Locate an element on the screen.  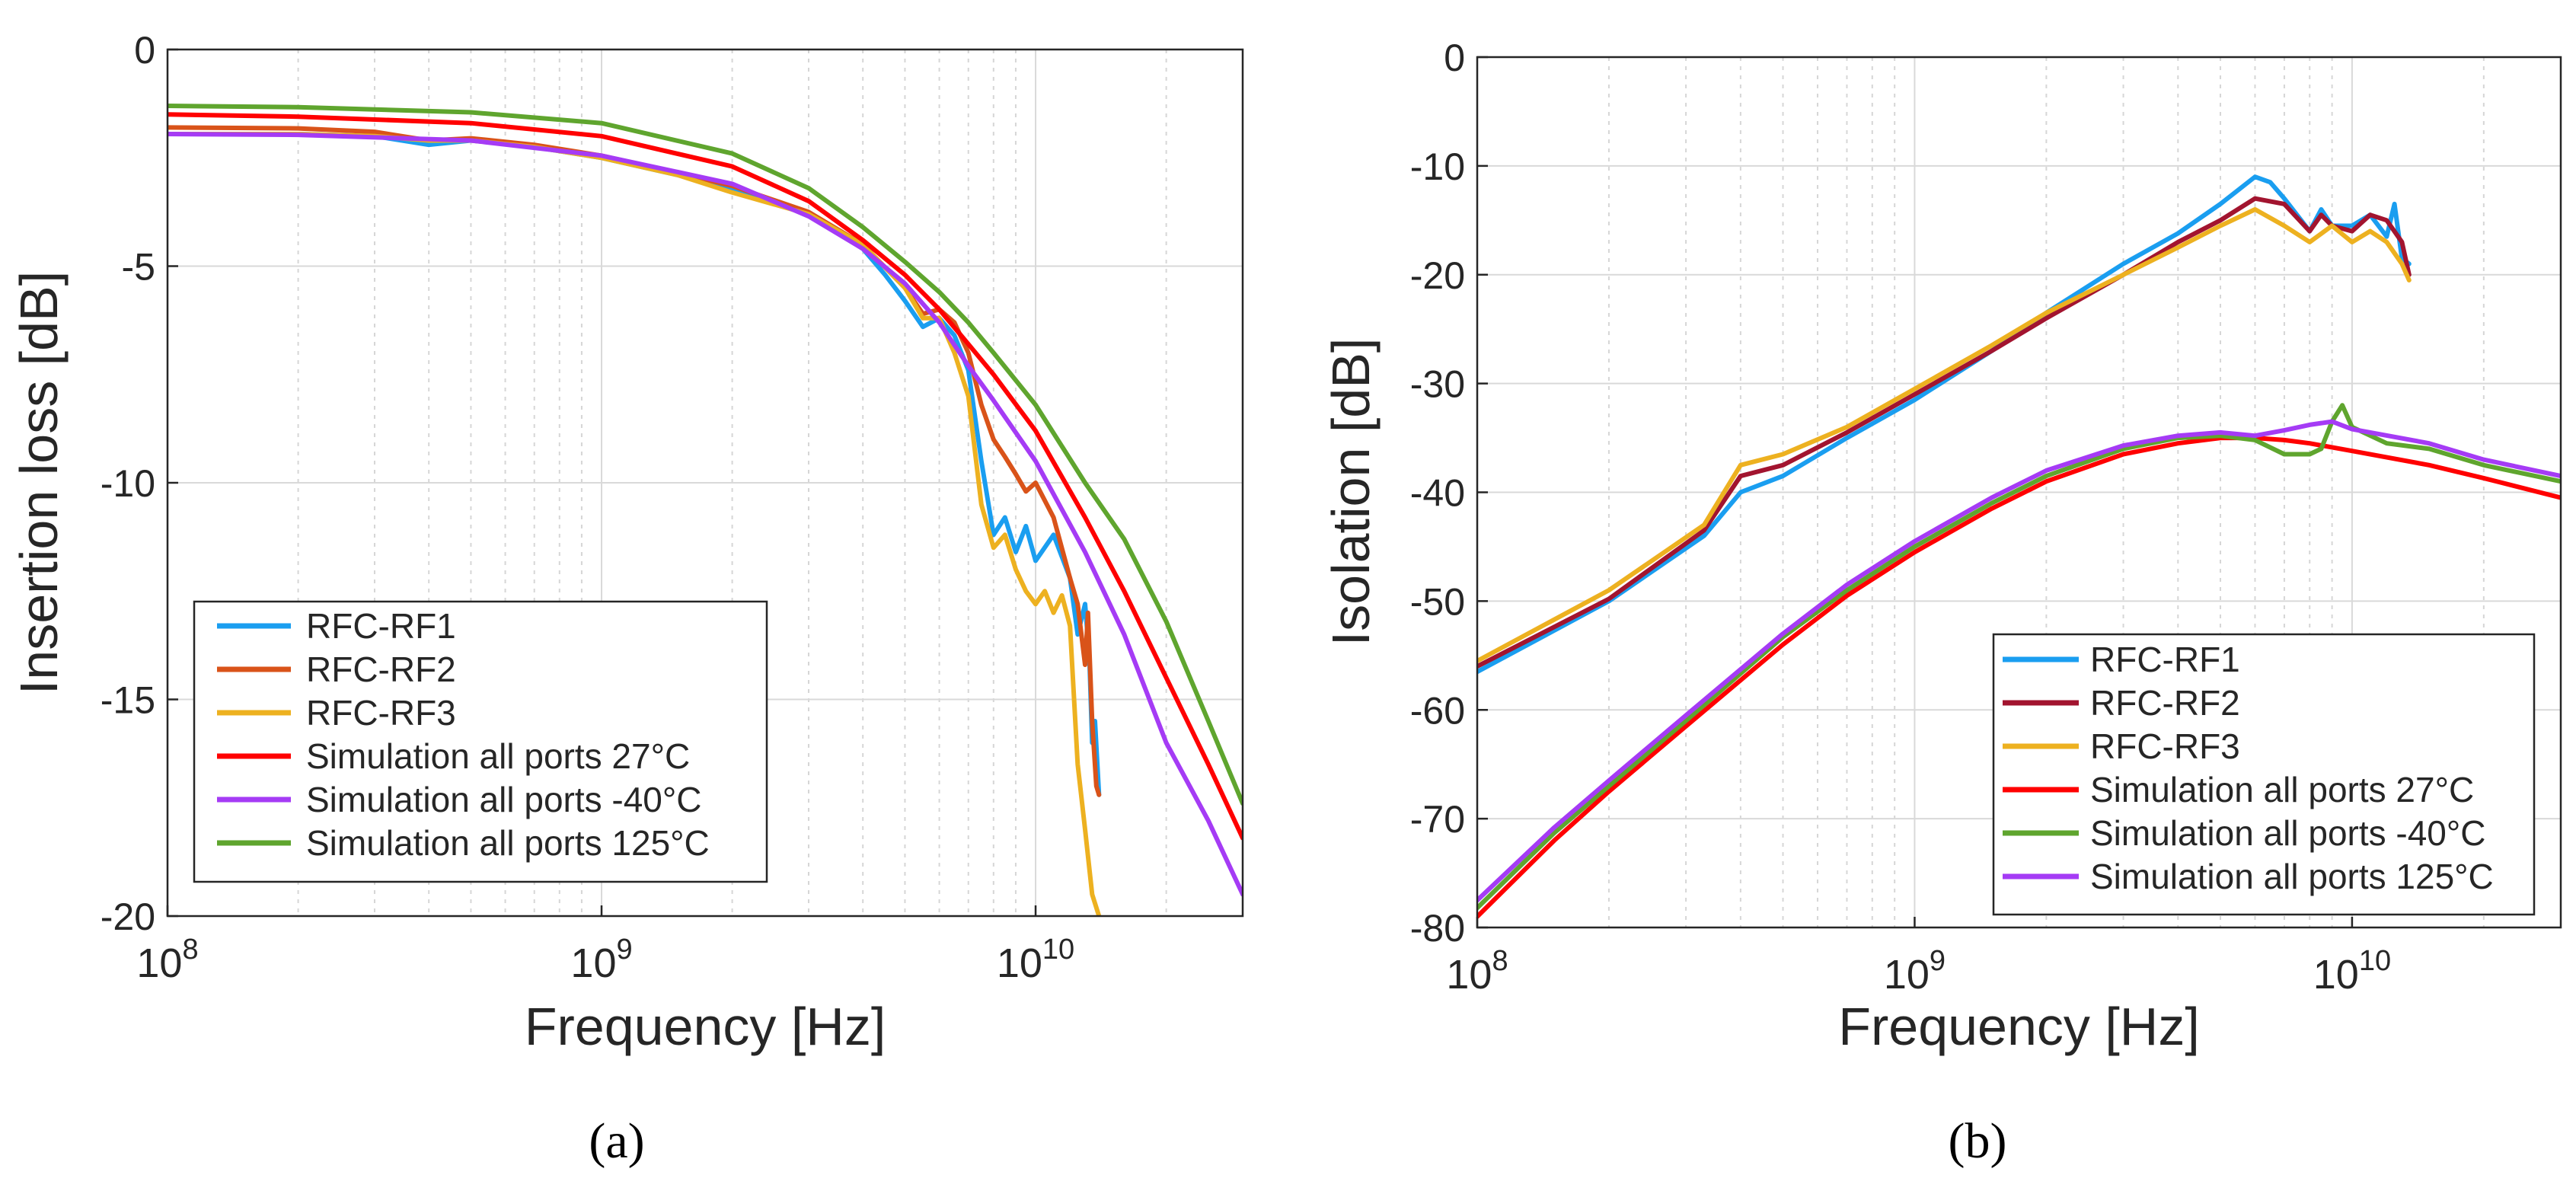
y-tick-label: -40 is located at coordinates (1437, 494).